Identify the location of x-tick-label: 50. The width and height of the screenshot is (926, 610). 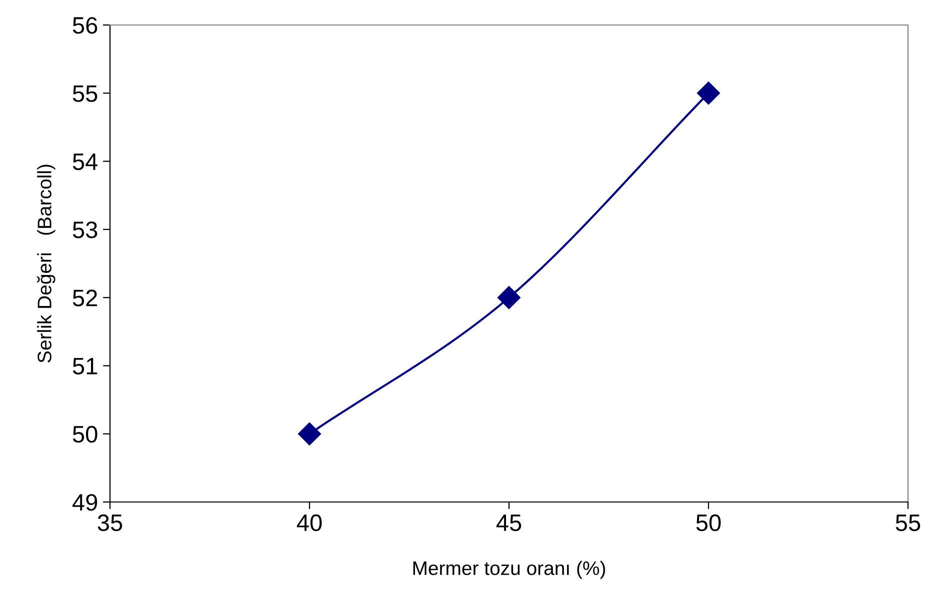
(708, 523).